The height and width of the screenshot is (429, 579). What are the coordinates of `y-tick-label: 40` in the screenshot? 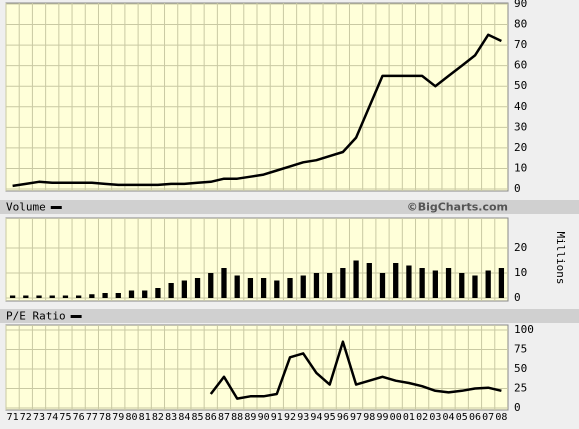 It's located at (520, 106).